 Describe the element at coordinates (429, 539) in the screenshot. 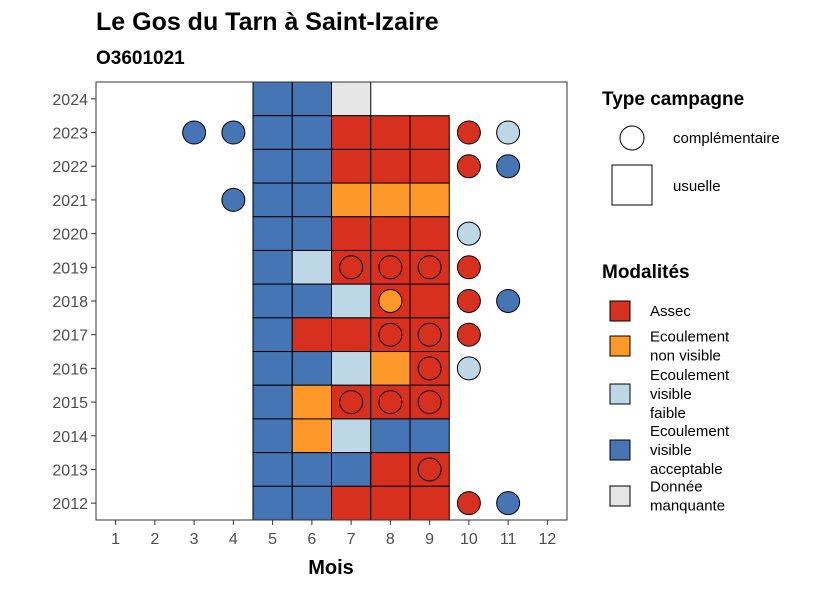

I see `x-tick-label: 9` at that location.